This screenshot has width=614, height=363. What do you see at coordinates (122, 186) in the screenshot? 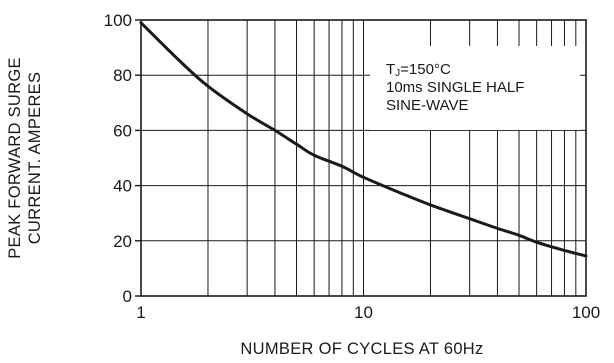
I see `y-tick-label: 40` at bounding box center [122, 186].